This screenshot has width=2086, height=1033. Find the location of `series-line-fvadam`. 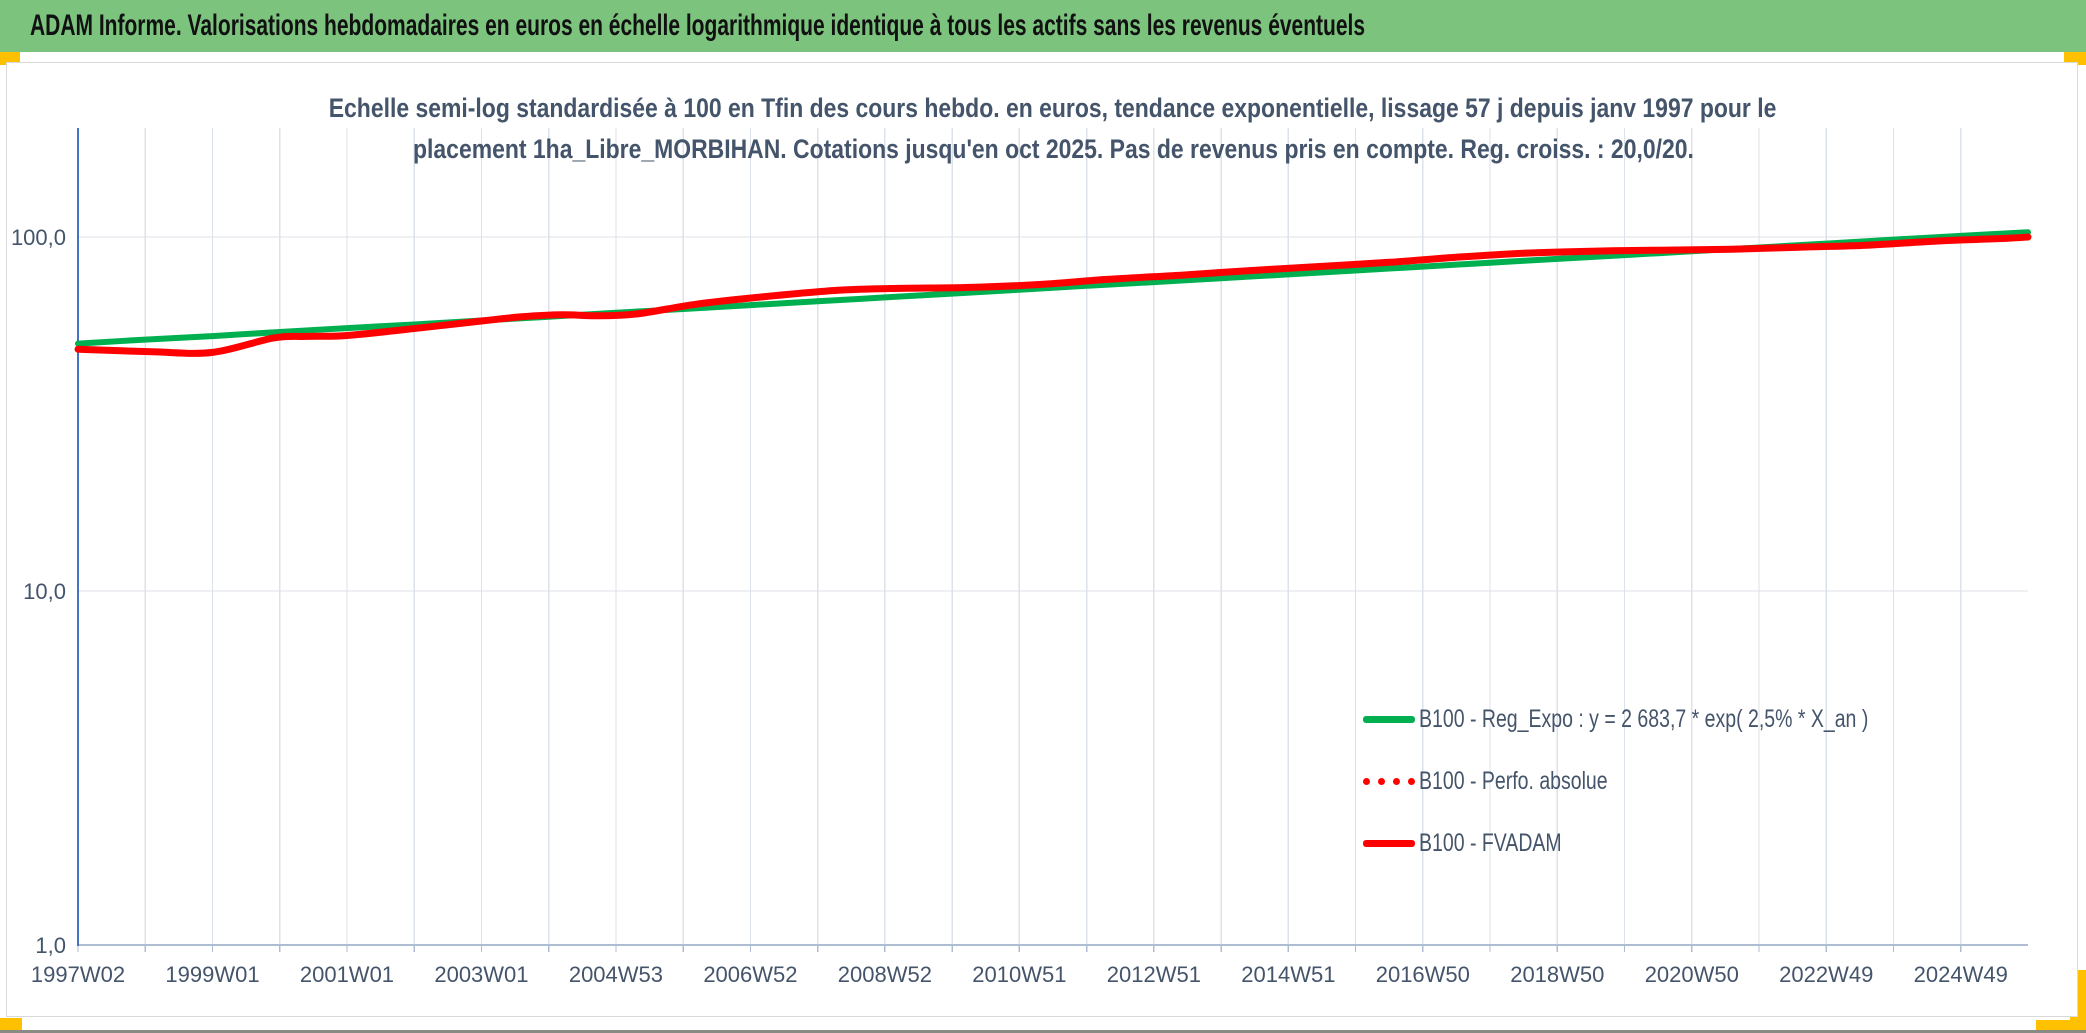

series-line-fvadam is located at coordinates (1053, 295).